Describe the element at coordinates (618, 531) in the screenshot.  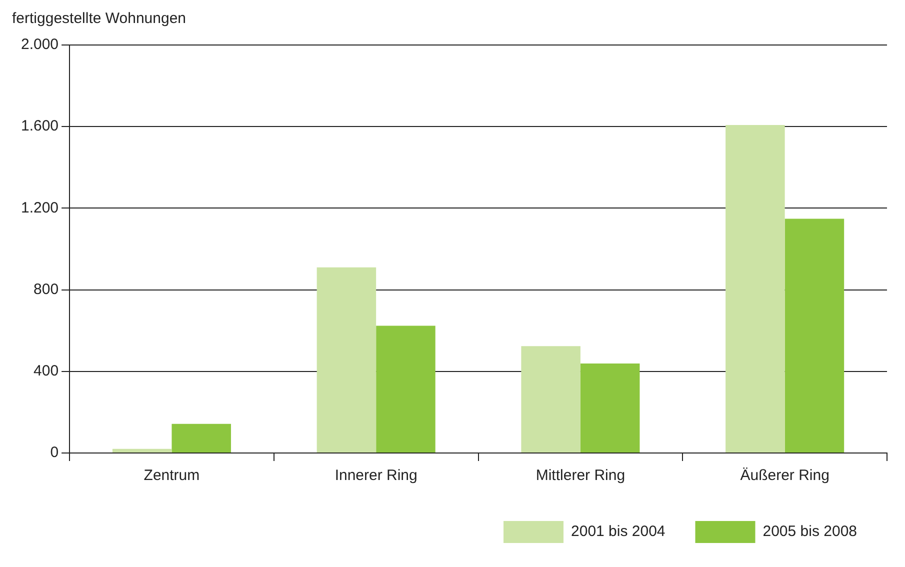
I see `legend-label: 2001 bis 2004` at that location.